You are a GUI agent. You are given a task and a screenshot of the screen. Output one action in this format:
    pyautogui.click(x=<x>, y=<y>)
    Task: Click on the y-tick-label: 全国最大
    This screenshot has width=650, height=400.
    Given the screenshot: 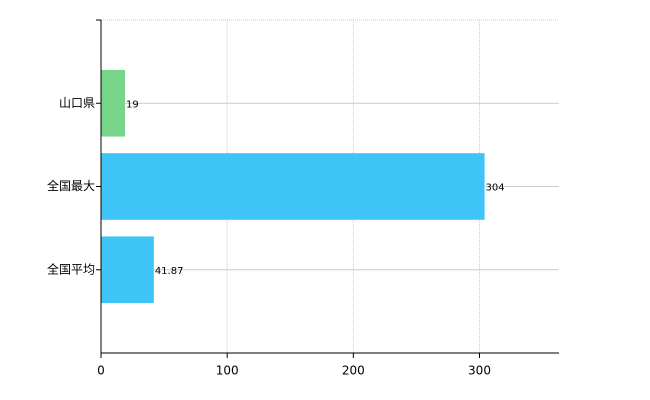 What is the action you would take?
    pyautogui.click(x=71, y=185)
    